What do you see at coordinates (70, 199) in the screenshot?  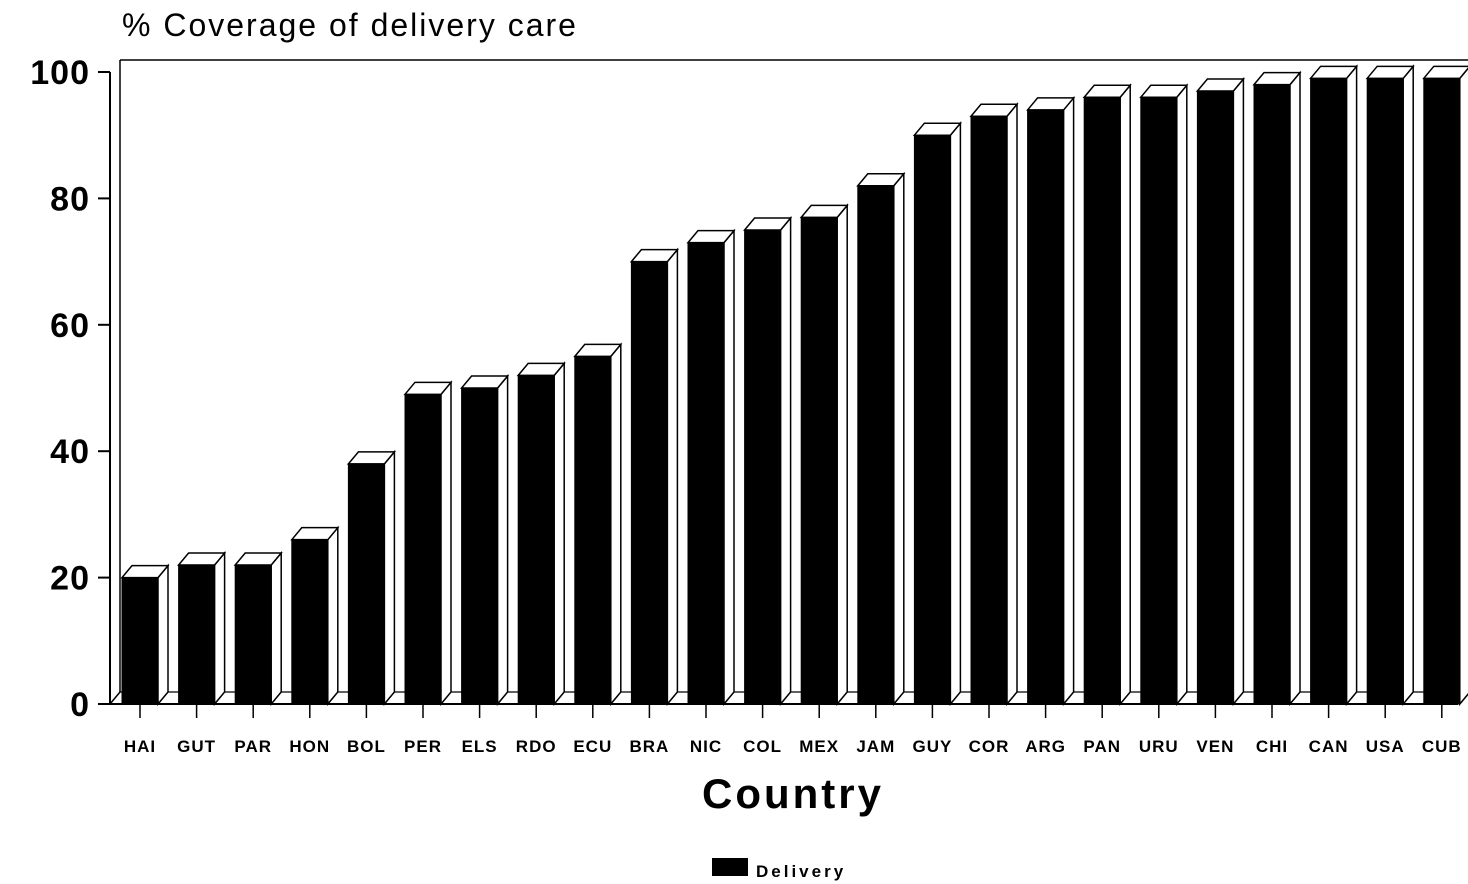 I see `y-tick-label: 80` at bounding box center [70, 199].